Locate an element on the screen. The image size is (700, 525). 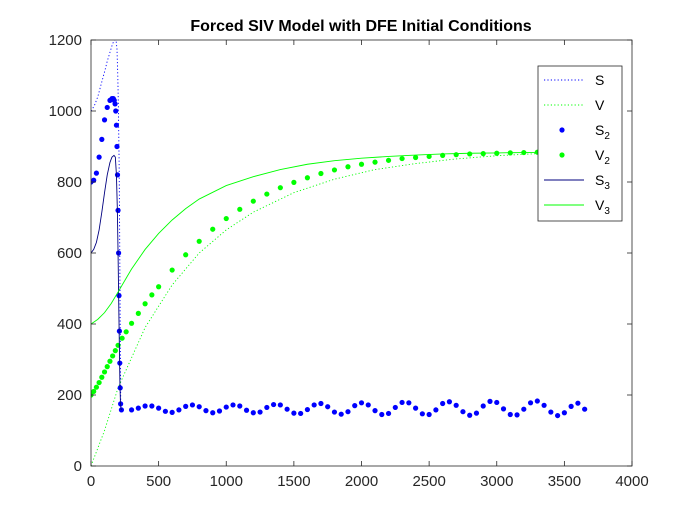
legend-label: S is located at coordinates (599, 80).